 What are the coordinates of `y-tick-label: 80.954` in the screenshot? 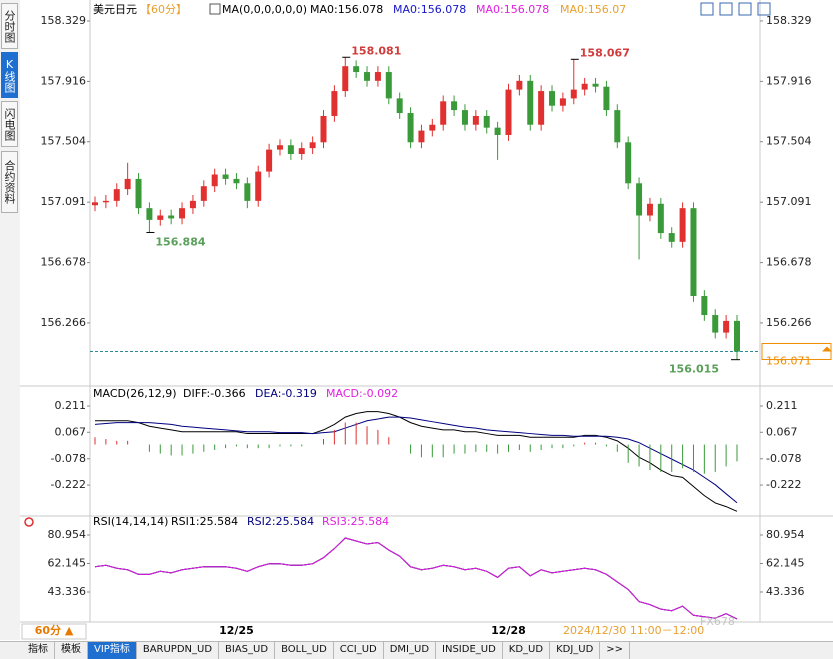 It's located at (67, 534).